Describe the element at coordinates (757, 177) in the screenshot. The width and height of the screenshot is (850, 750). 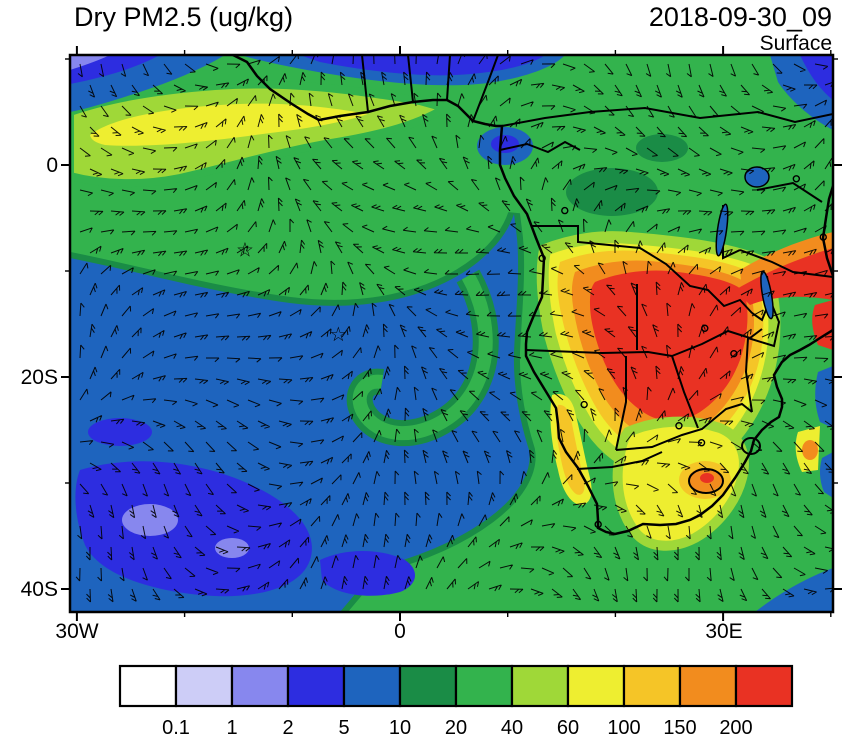
I see `lake-victoria` at that location.